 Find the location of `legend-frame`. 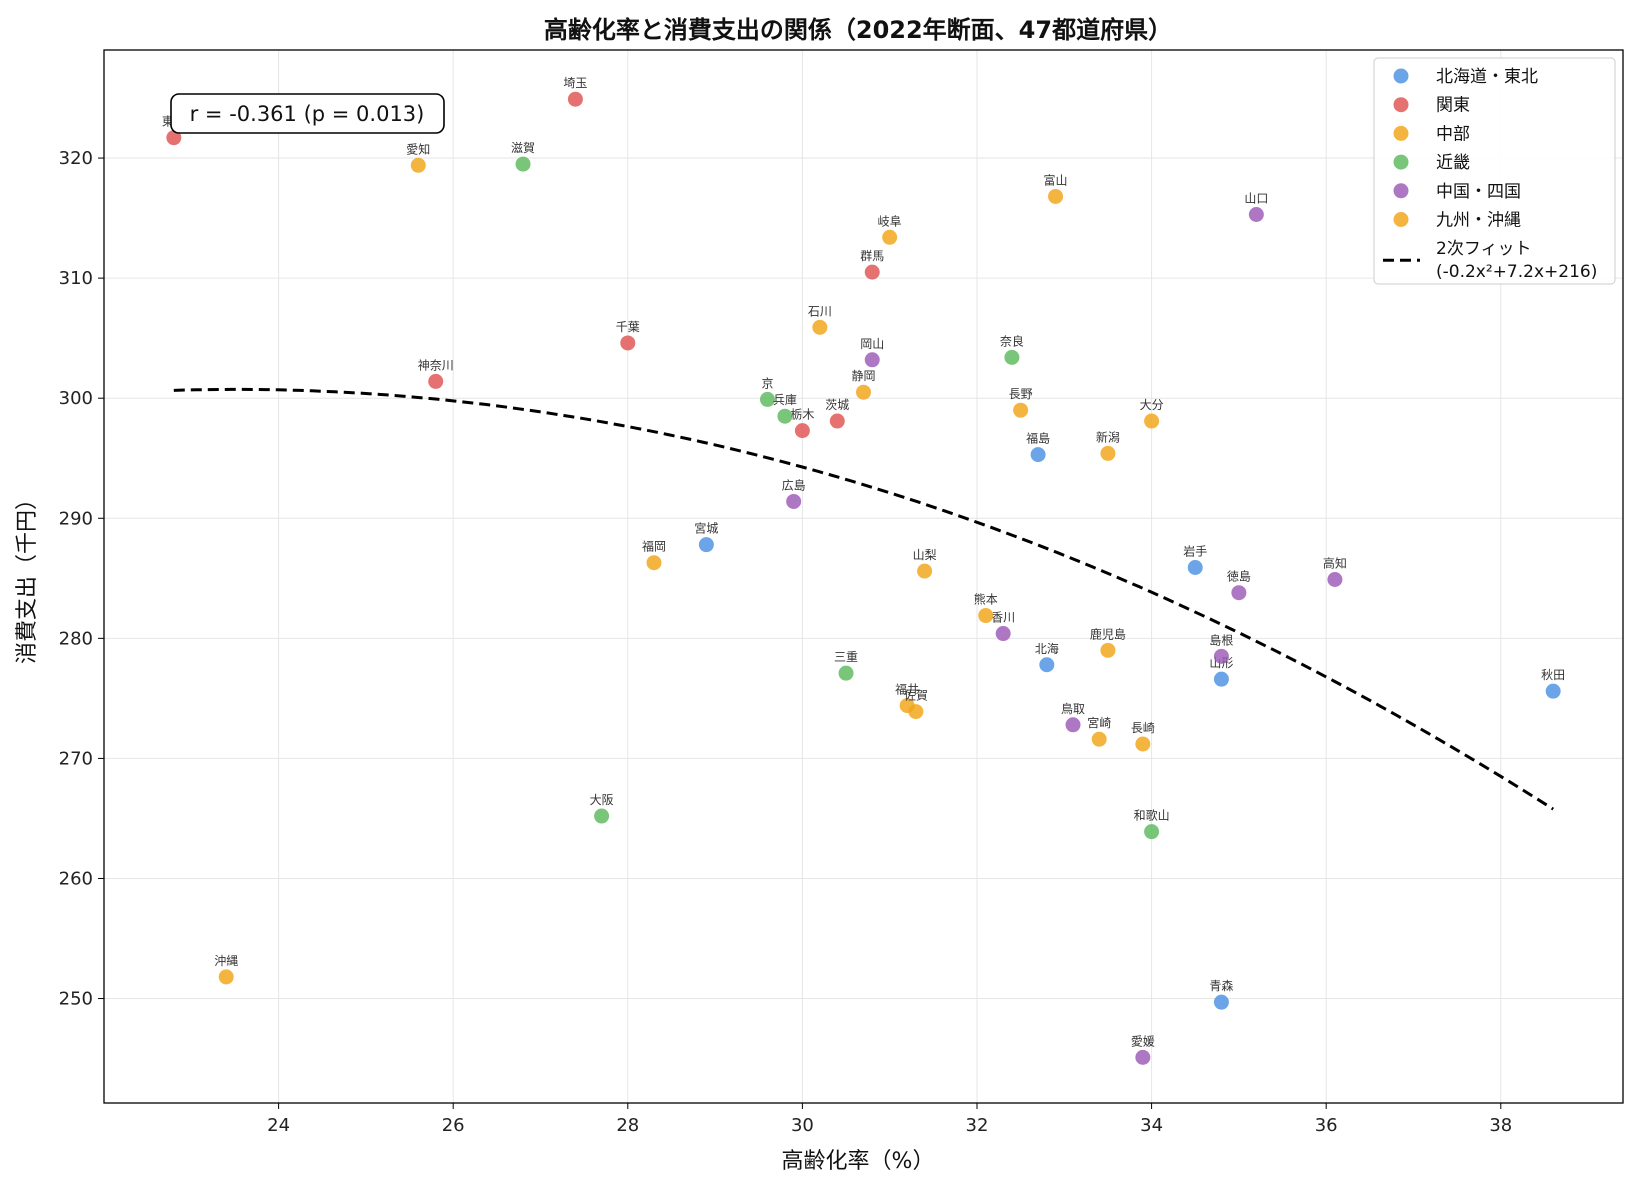

legend-frame is located at coordinates (1494, 171).